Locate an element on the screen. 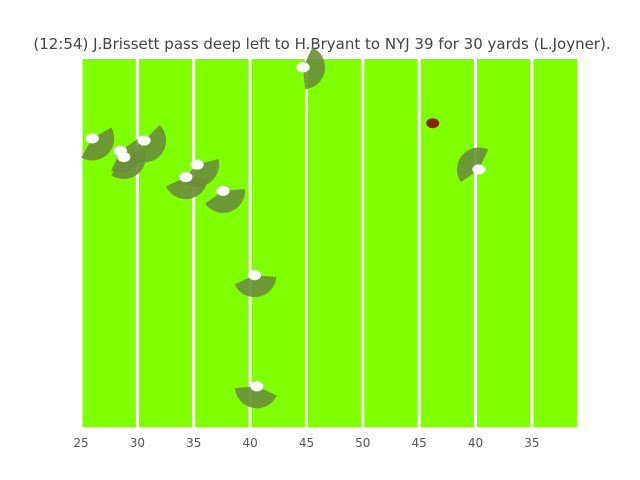 Image resolution: width=640 pixels, height=480 pixels. ball-layer is located at coordinates (432, 123).